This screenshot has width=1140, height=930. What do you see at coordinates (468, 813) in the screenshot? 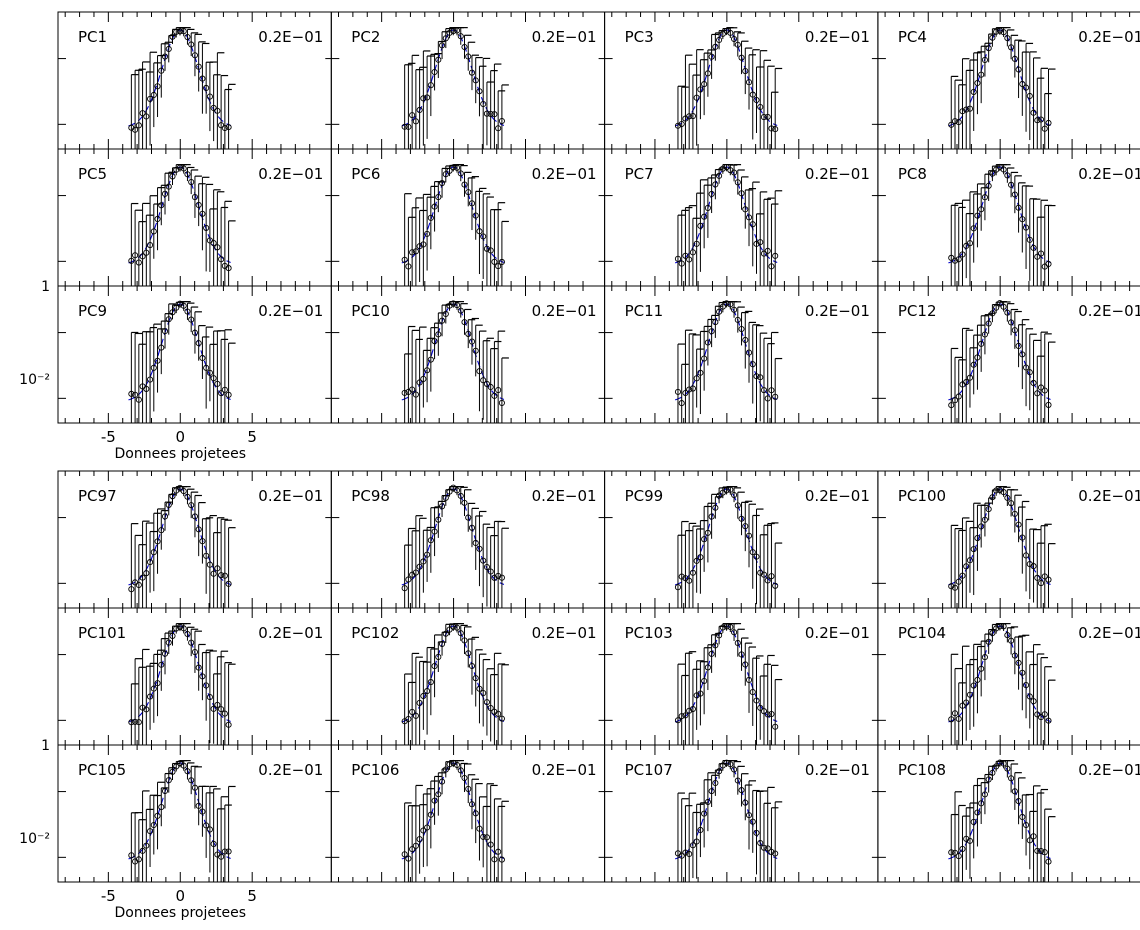
I see `panel: PC106 0.2E−01` at bounding box center [468, 813].